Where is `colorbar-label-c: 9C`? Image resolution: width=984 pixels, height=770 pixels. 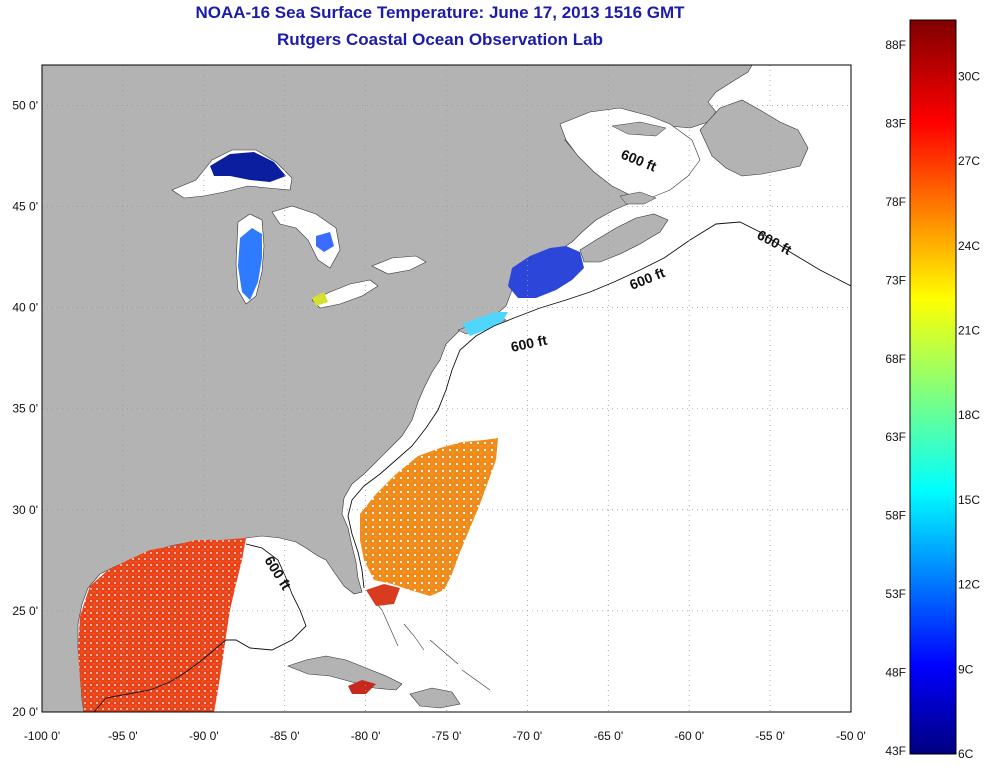 colorbar-label-c: 9C is located at coordinates (966, 669).